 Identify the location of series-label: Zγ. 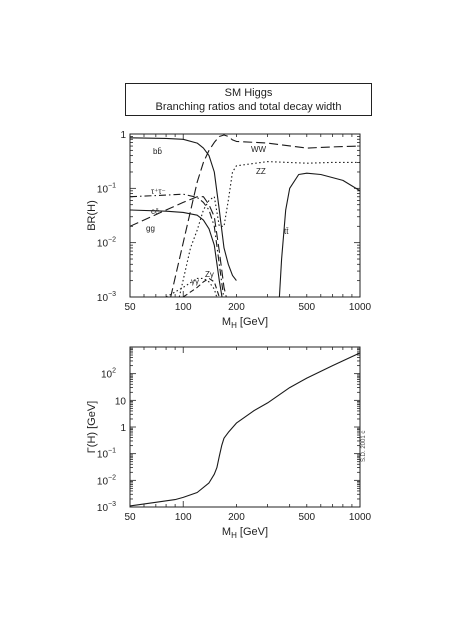
(209, 274).